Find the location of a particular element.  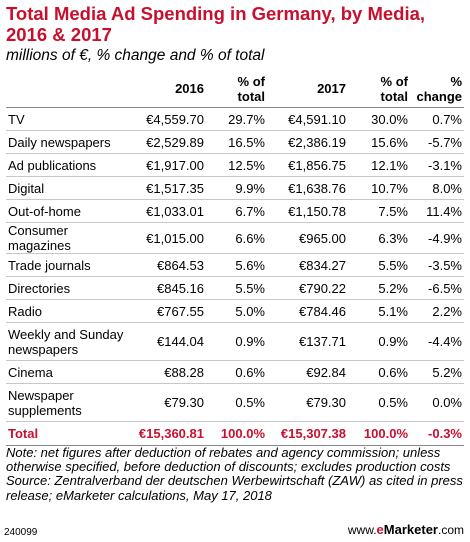

table-cell: 5.1% is located at coordinates (379, 311).